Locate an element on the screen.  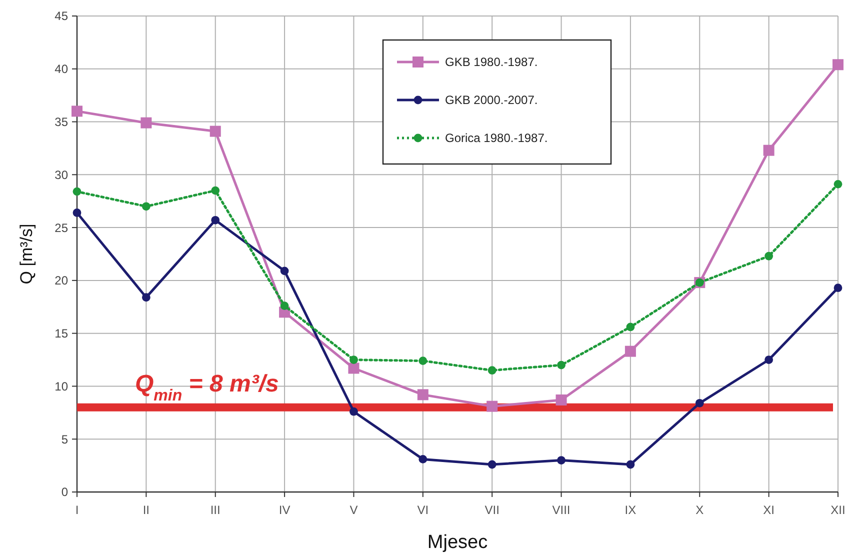
x-tick-label: XII is located at coordinates (838, 510).